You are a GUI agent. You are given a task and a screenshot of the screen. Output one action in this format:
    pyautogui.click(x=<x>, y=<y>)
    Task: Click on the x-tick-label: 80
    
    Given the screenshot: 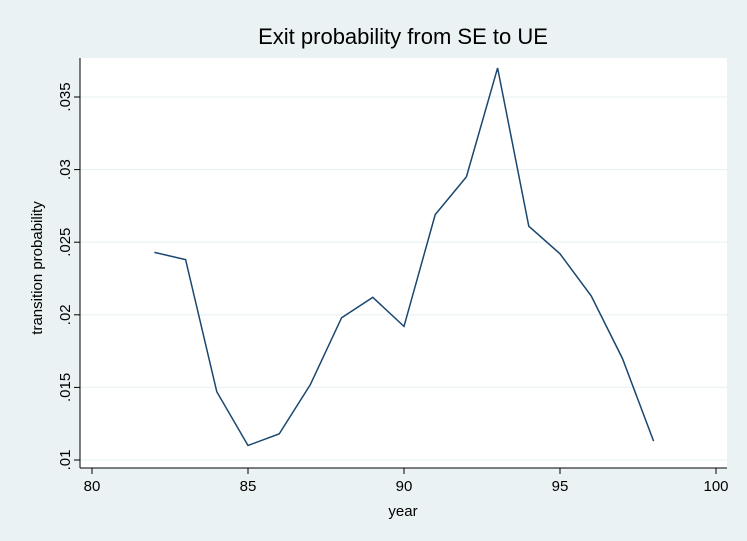 What is the action you would take?
    pyautogui.click(x=92, y=486)
    